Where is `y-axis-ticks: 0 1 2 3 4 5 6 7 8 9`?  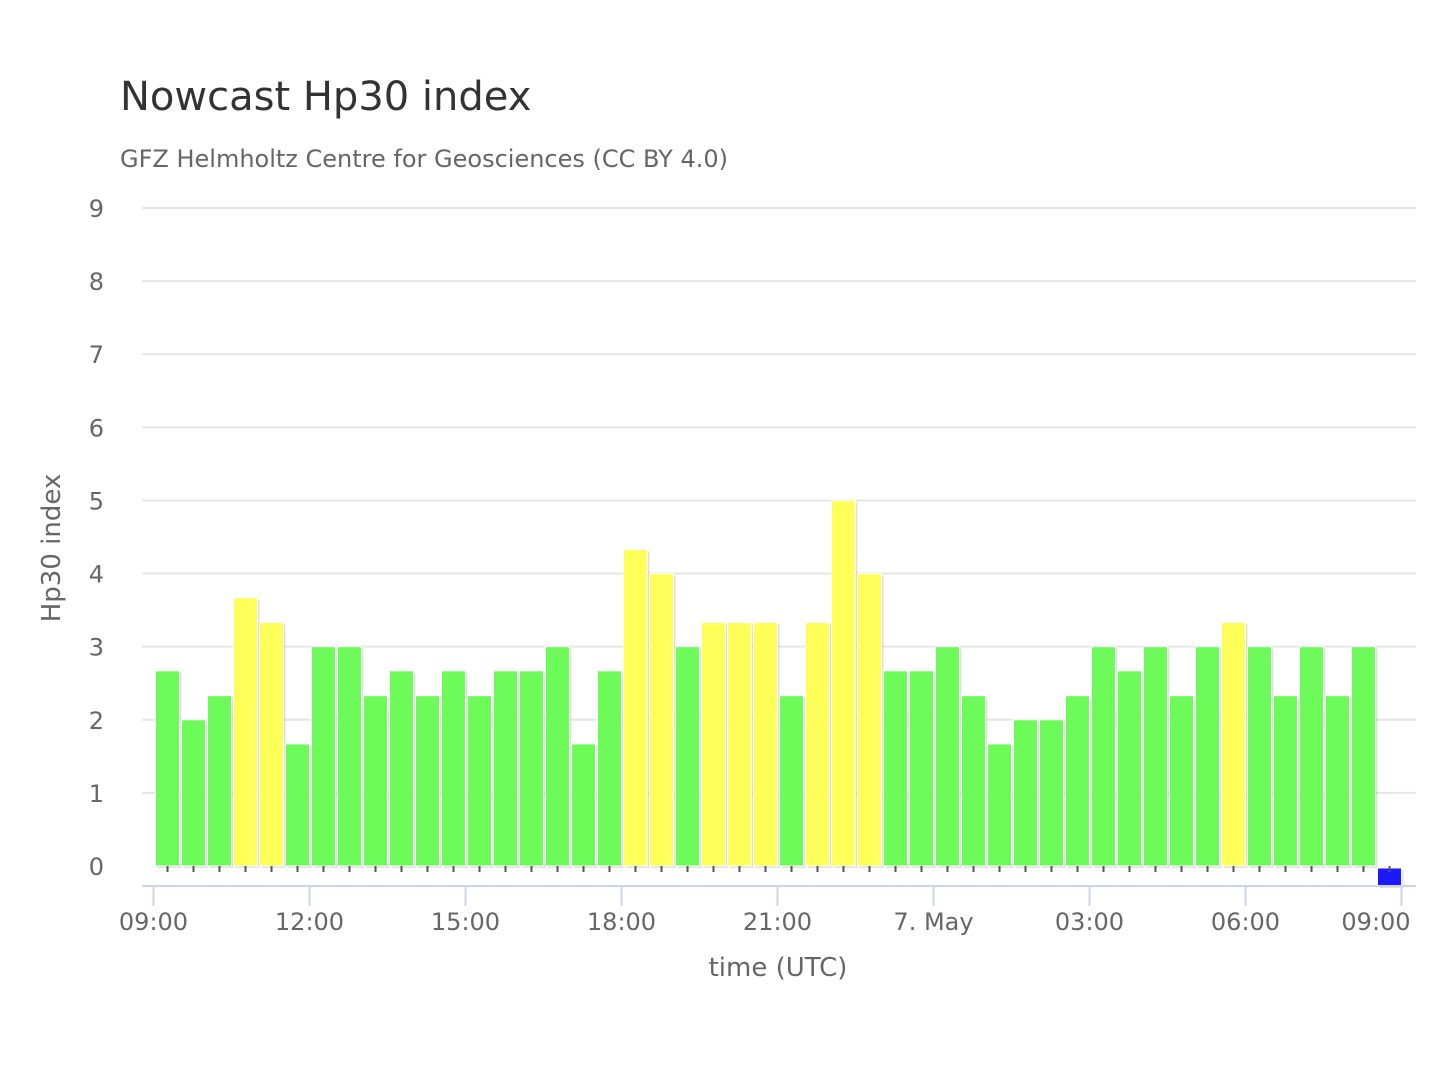
y-axis-ticks: 0 1 2 3 4 5 6 7 8 9 is located at coordinates (96, 538).